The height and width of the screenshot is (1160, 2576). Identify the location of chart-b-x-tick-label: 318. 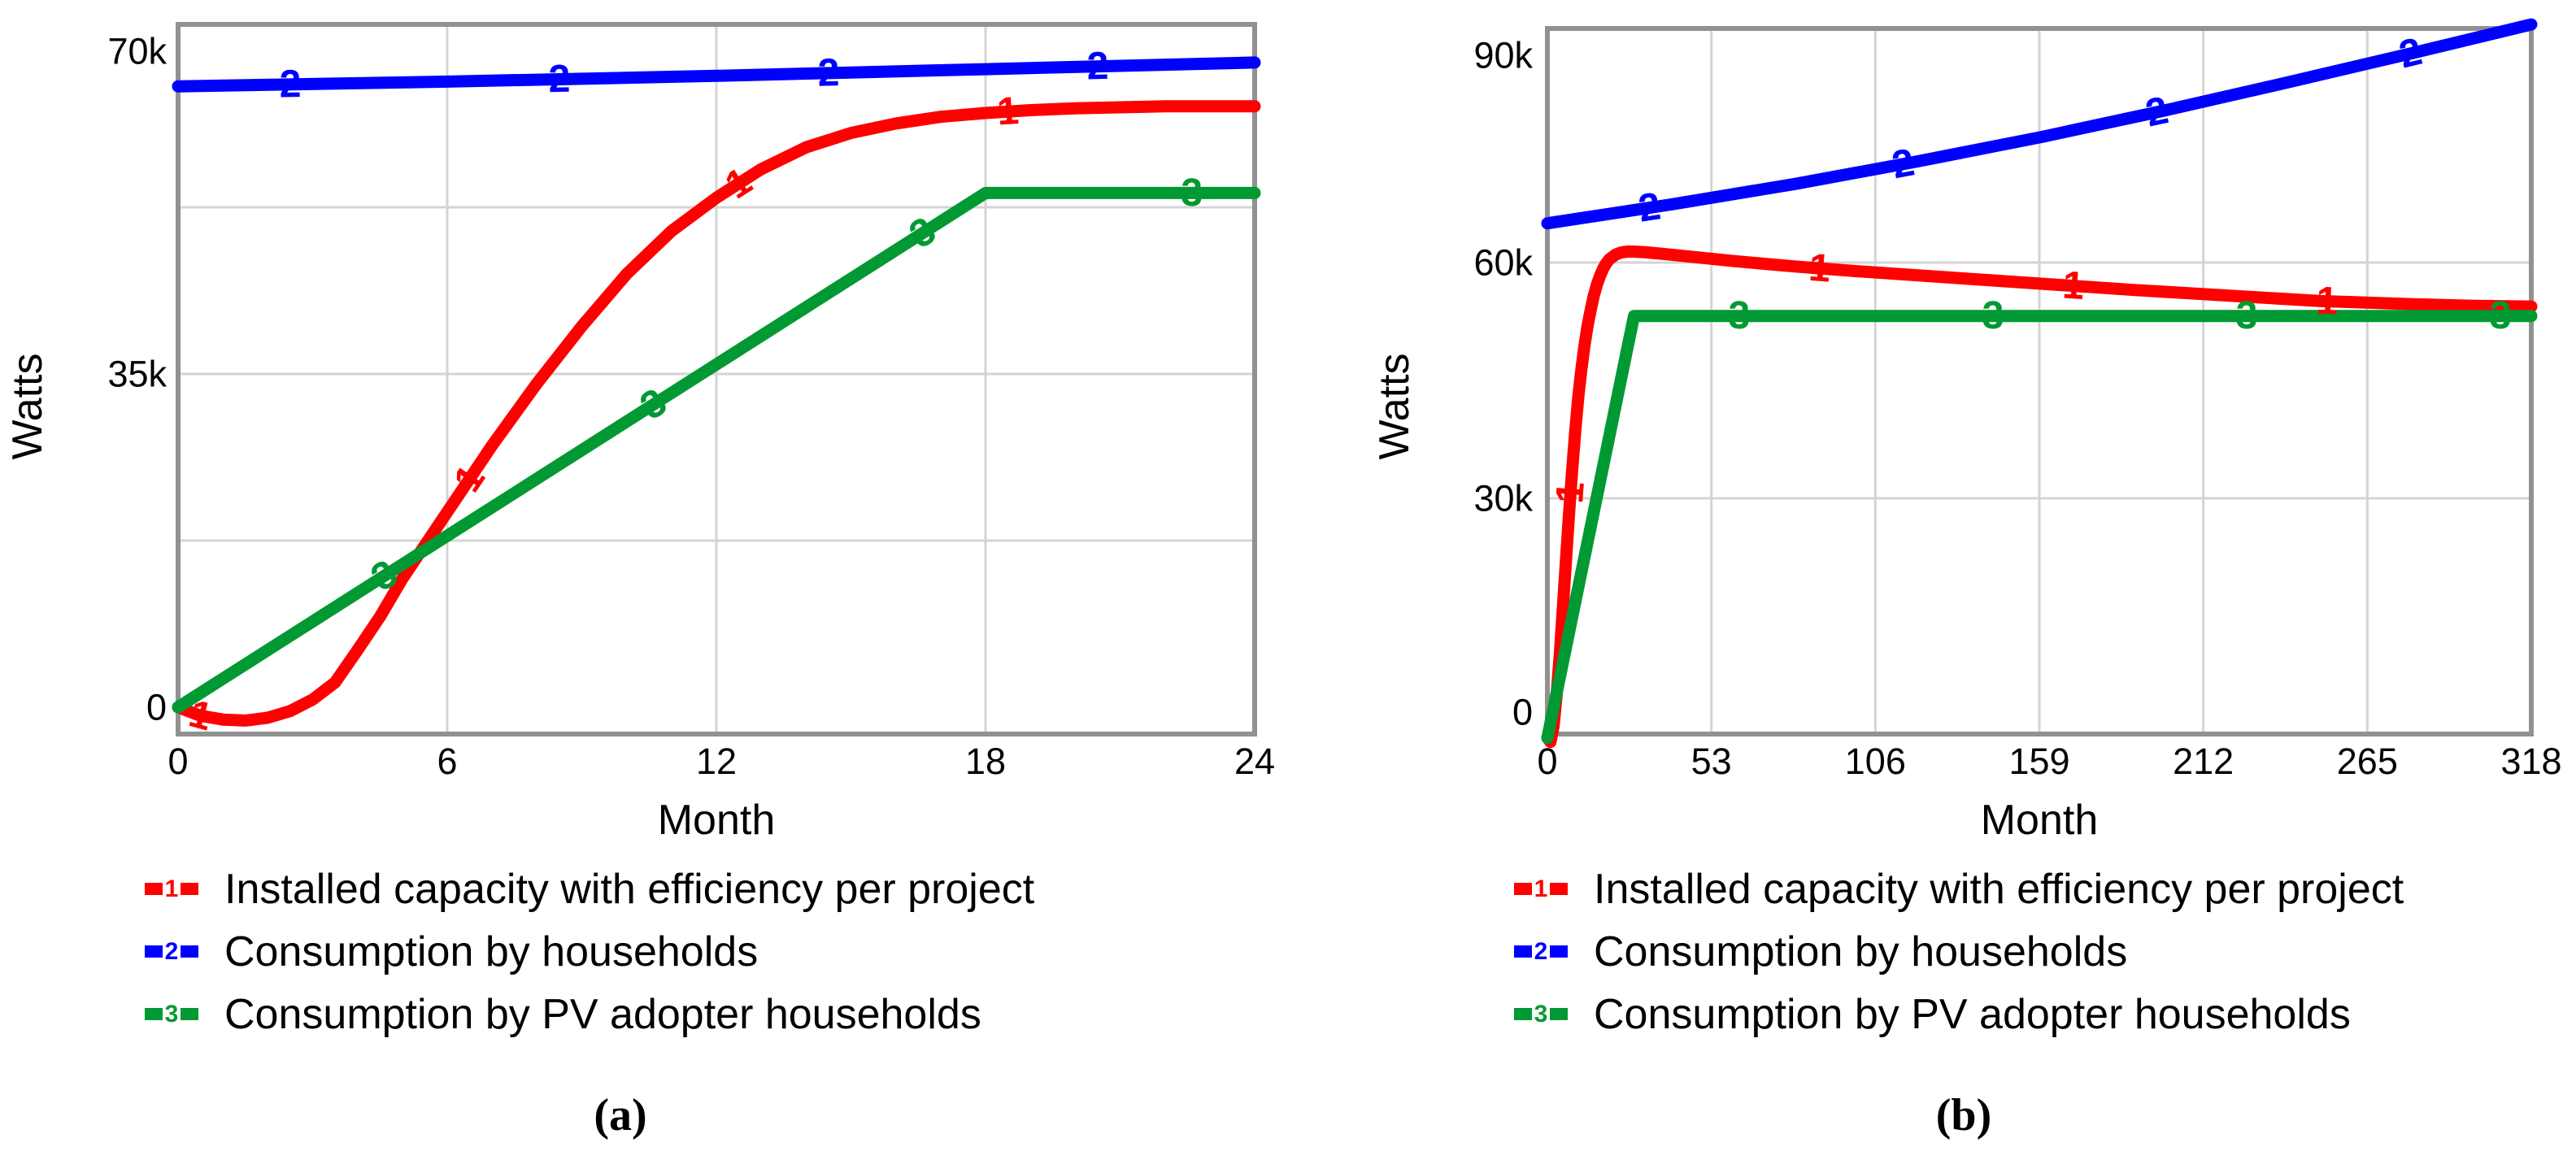
(2531, 761).